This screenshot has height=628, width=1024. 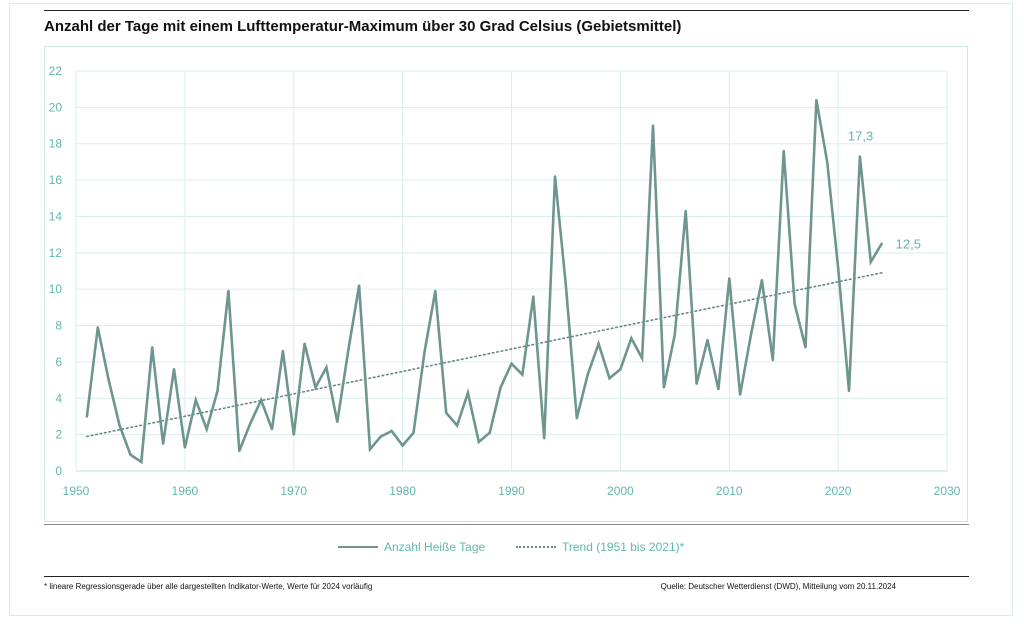 What do you see at coordinates (293, 491) in the screenshot?
I see `x-tick-label: 1970` at bounding box center [293, 491].